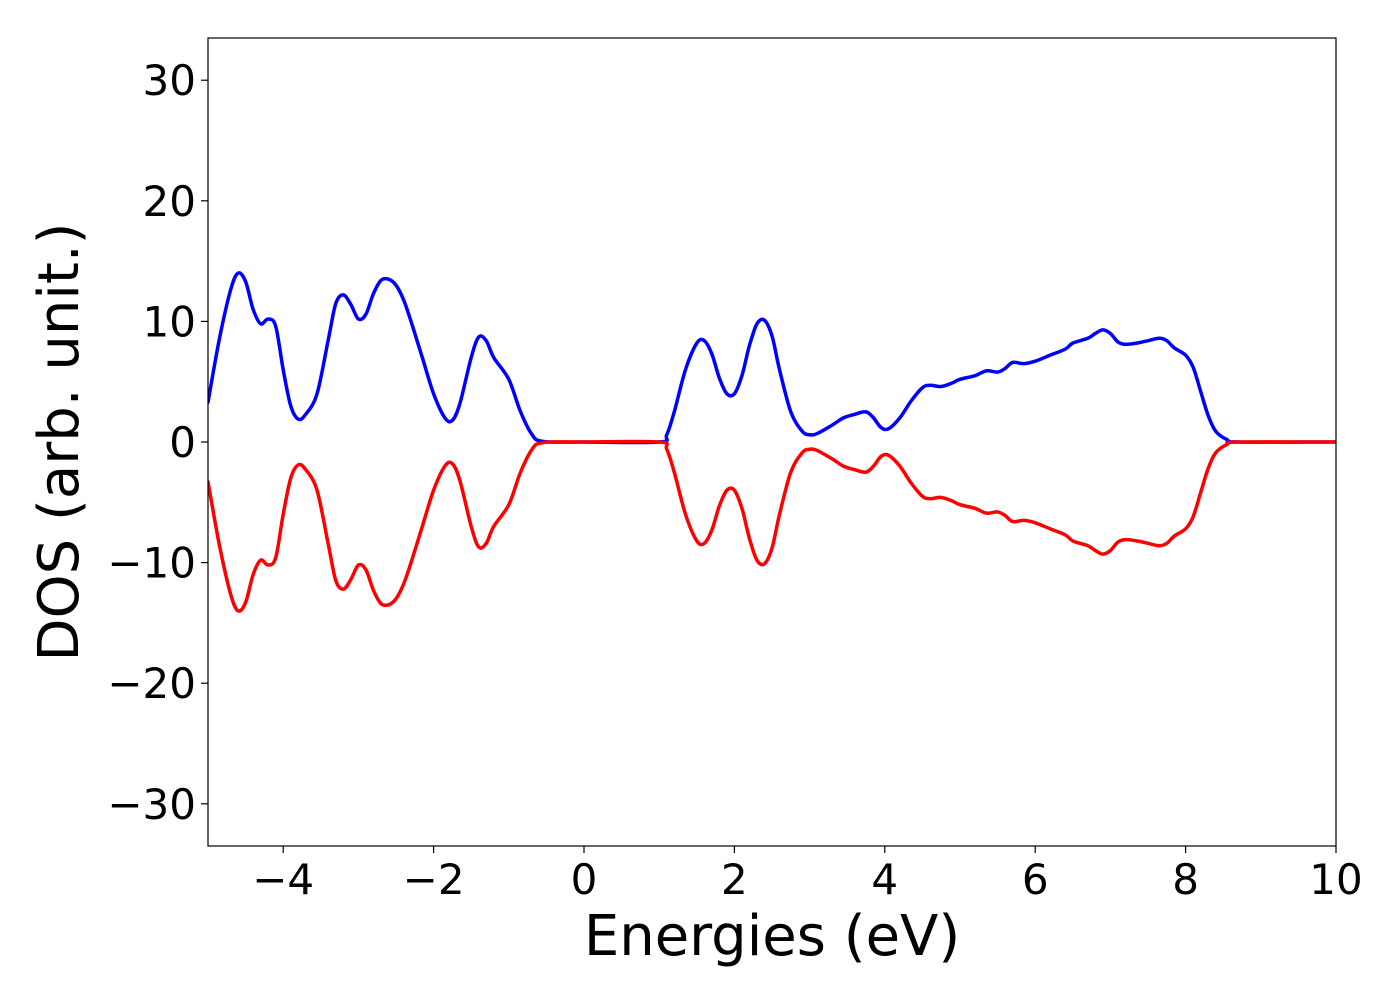 The width and height of the screenshot is (1400, 1004). What do you see at coordinates (283, 879) in the screenshot?
I see `x-tick-label: −4` at bounding box center [283, 879].